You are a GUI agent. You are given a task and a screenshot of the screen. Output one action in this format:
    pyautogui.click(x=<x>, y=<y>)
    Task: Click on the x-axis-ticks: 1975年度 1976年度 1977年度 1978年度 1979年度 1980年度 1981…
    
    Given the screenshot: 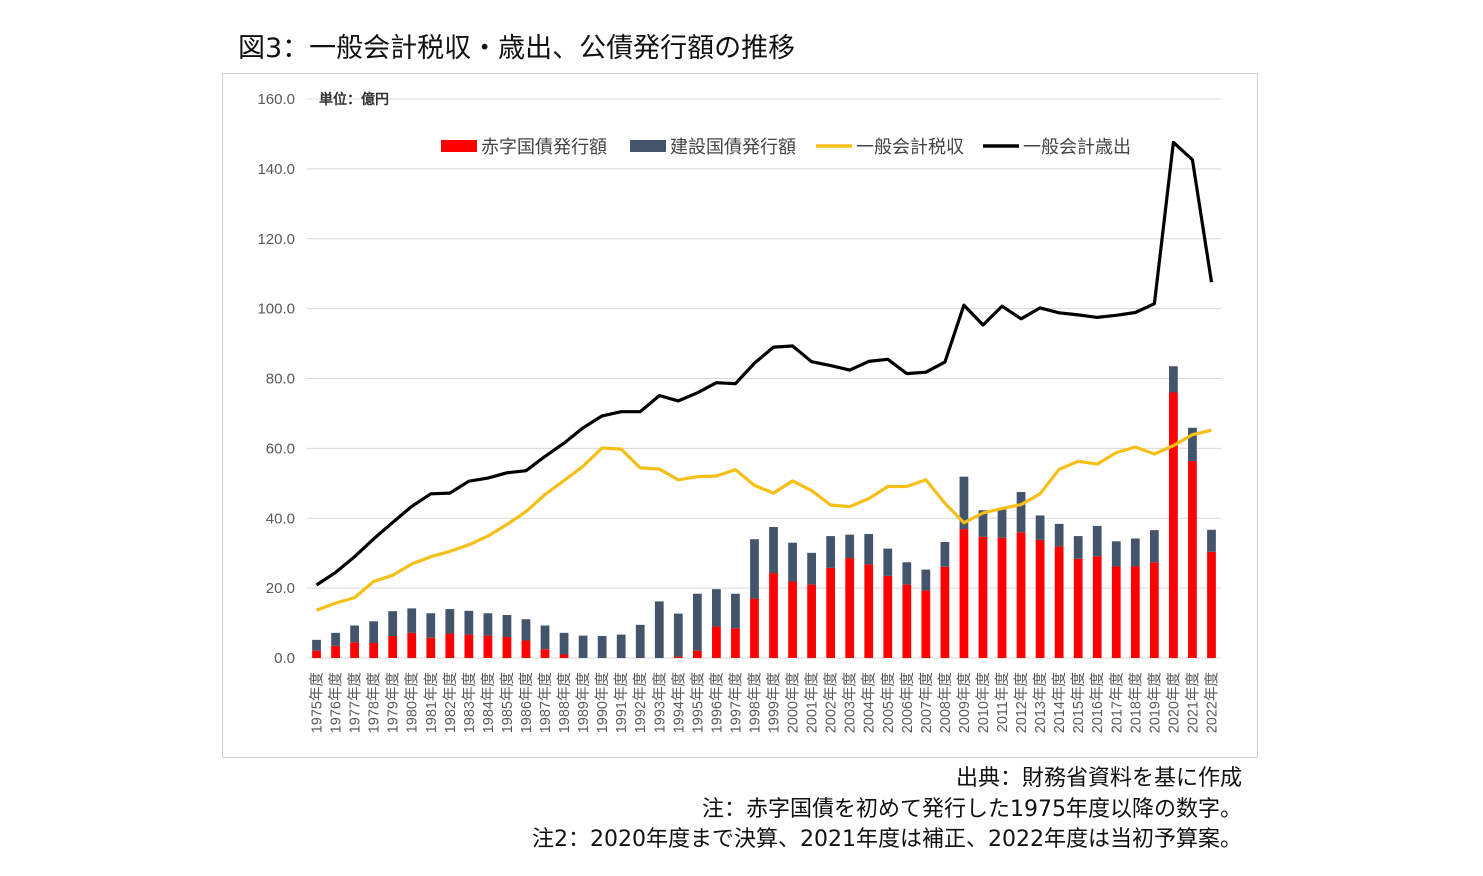 What is the action you would take?
    pyautogui.click(x=765, y=702)
    